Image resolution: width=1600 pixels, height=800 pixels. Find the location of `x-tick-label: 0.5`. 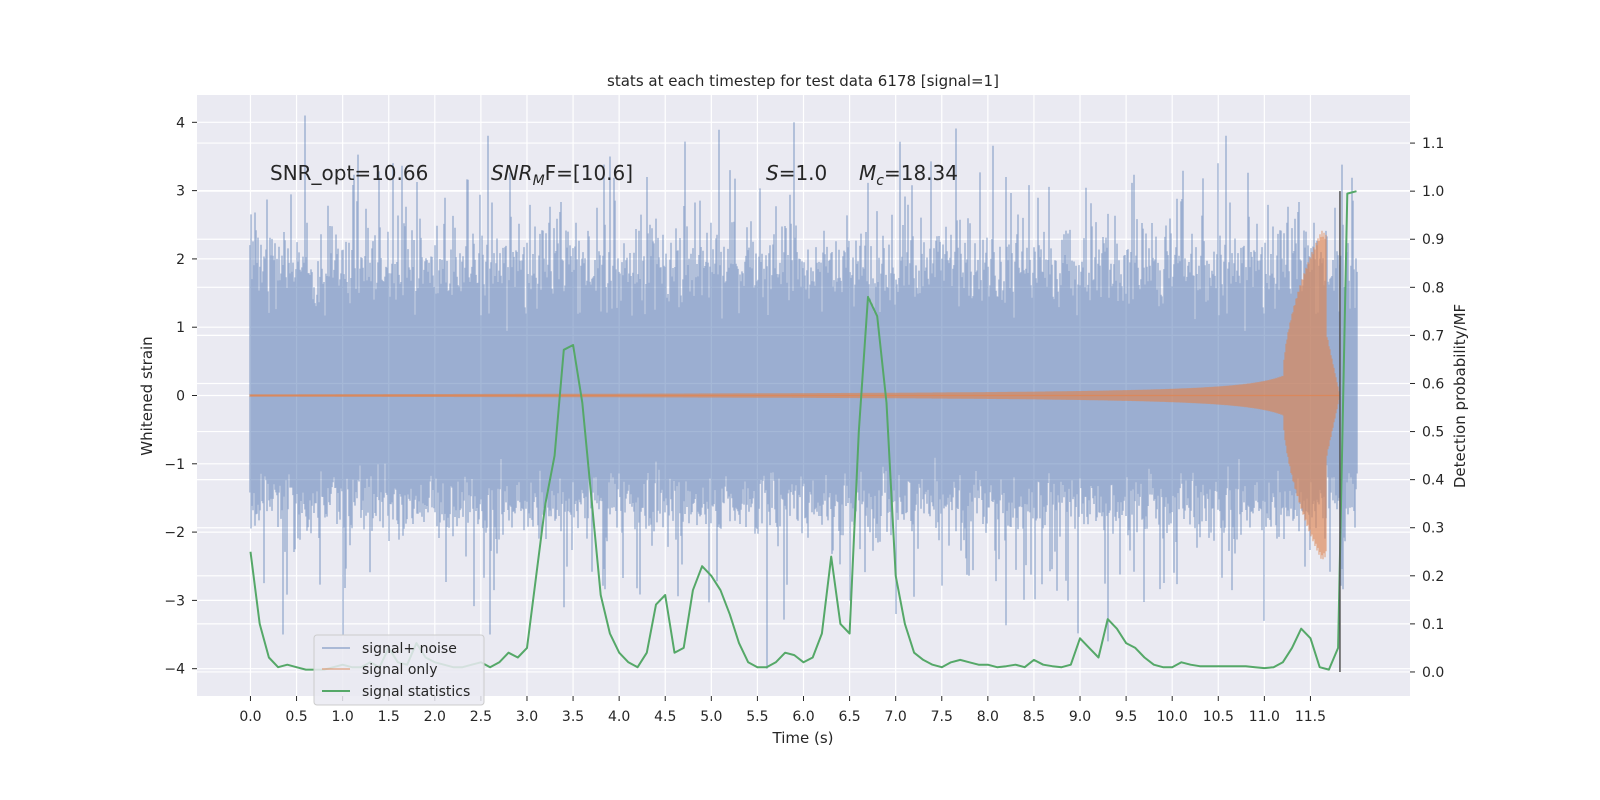

x-tick-label: 0.5 is located at coordinates (296, 717).